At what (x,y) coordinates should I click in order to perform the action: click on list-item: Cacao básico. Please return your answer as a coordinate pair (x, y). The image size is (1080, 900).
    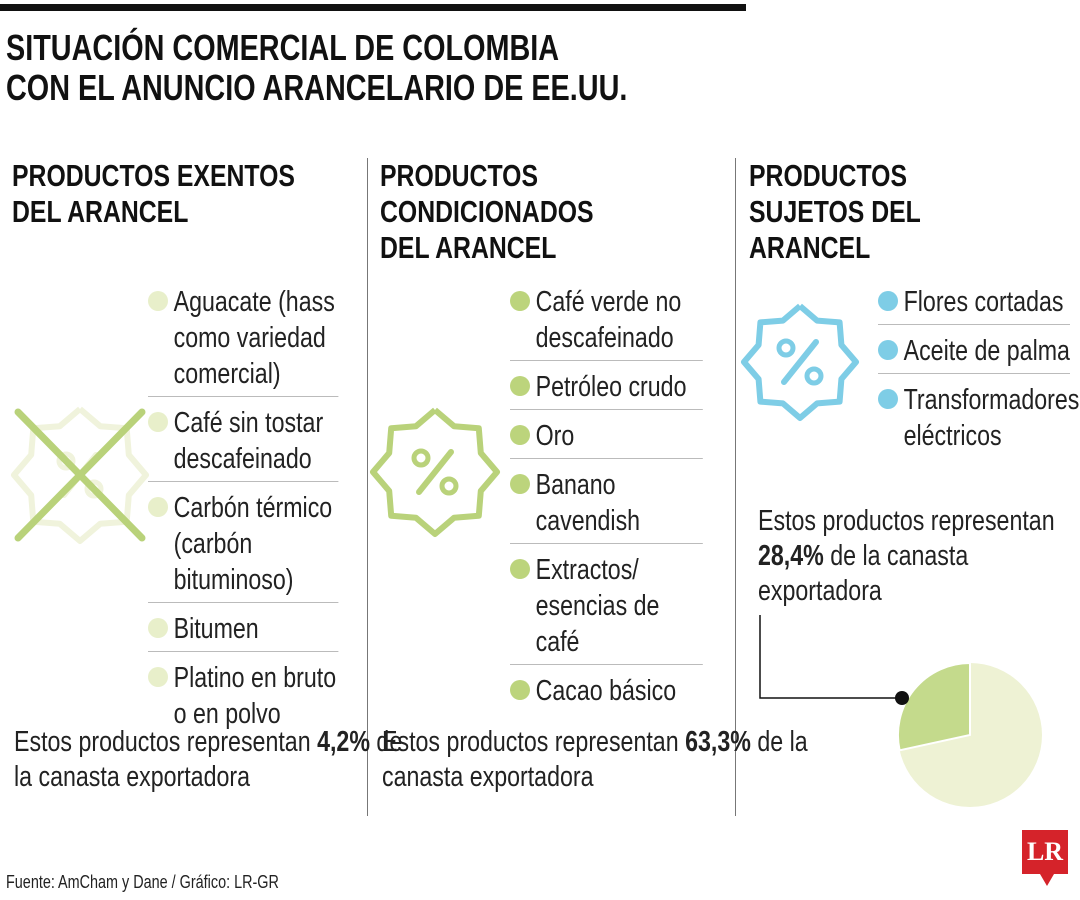
    Looking at the image, I should click on (606, 692).